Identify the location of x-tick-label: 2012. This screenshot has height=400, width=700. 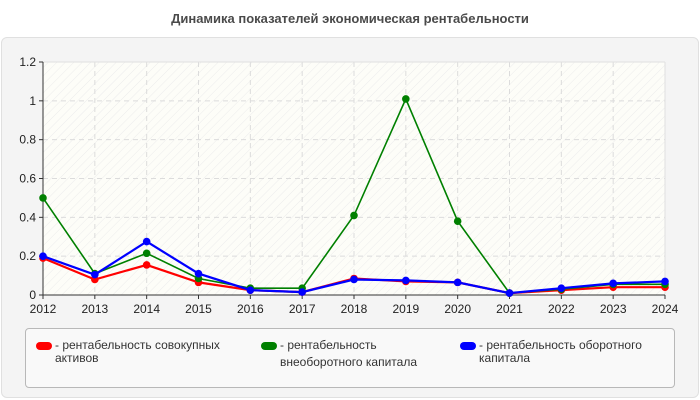
(43, 309).